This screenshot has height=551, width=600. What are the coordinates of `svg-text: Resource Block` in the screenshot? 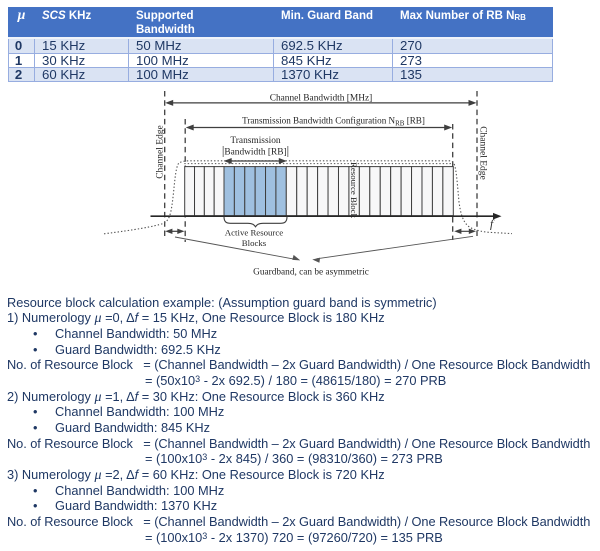 It's located at (354, 190).